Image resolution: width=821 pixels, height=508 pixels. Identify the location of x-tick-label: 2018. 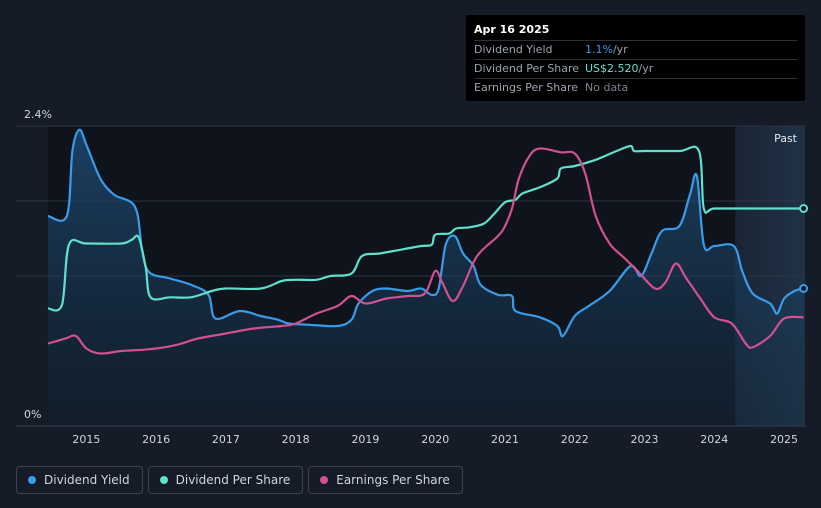
(296, 439).